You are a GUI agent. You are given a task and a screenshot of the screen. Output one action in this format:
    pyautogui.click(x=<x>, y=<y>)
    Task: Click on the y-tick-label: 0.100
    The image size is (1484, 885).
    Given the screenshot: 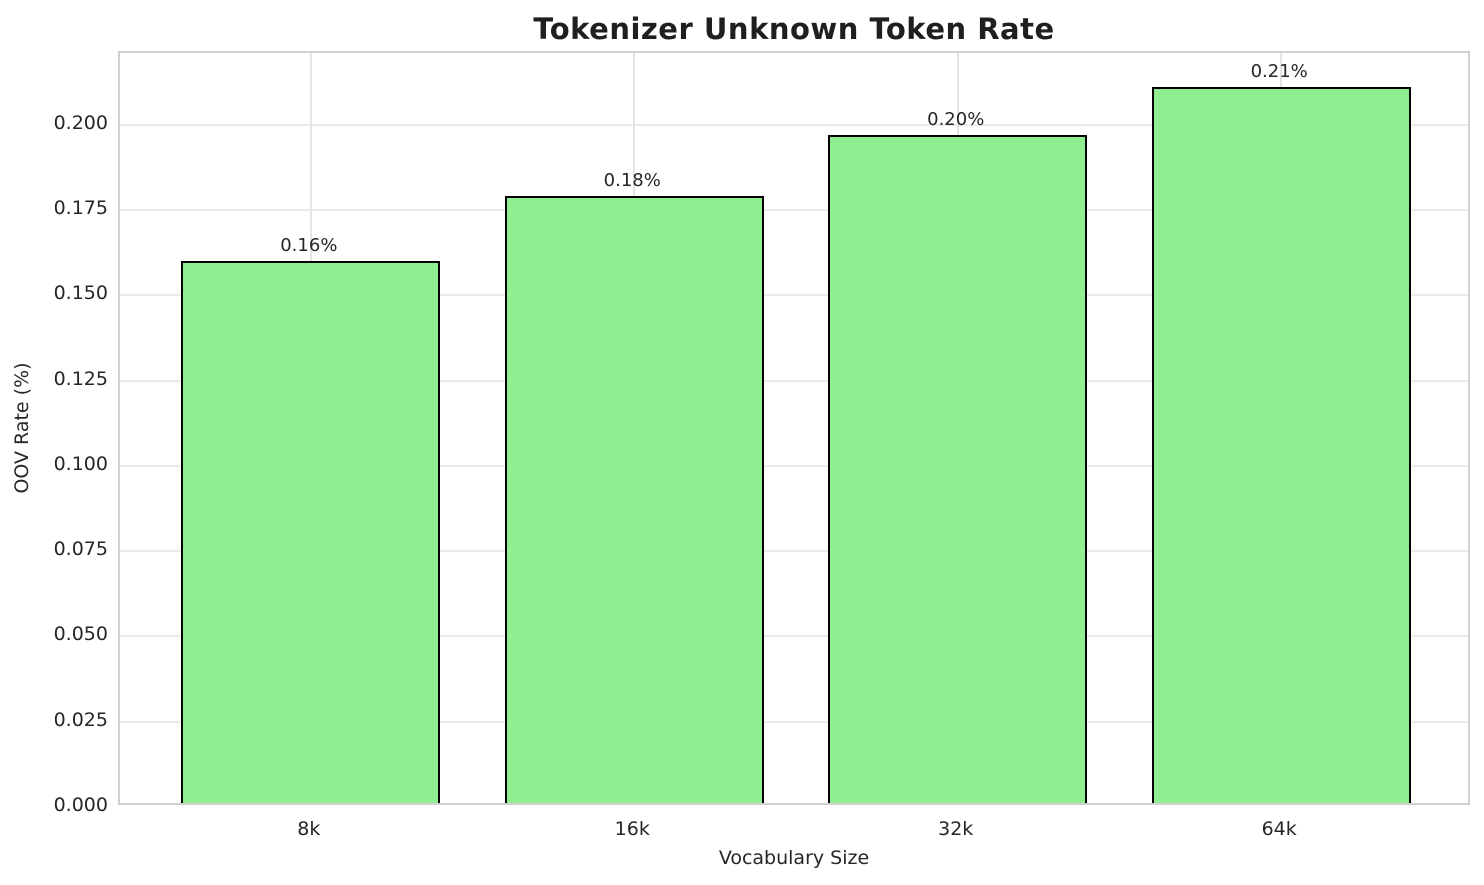 What is the action you would take?
    pyautogui.click(x=80, y=463)
    